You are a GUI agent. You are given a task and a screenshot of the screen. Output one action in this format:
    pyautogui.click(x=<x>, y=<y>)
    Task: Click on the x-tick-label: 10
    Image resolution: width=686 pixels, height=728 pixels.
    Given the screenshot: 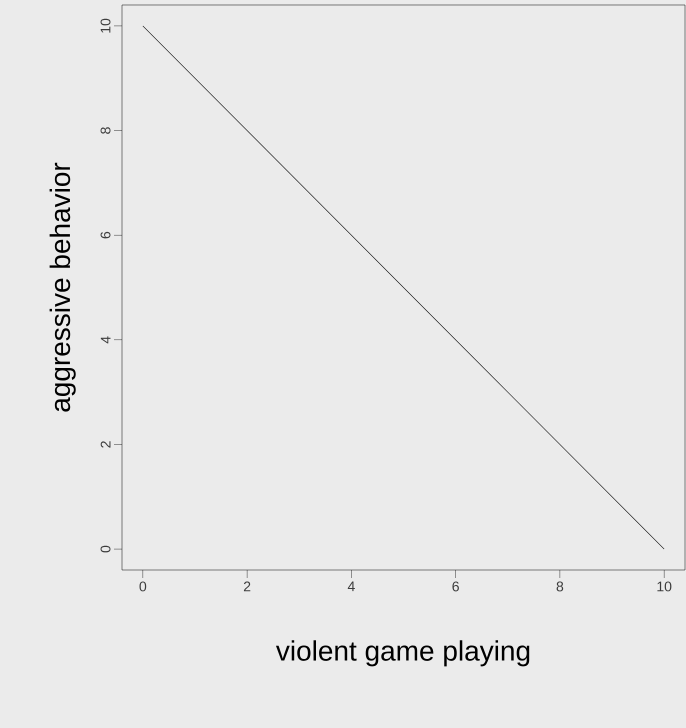 What is the action you would take?
    pyautogui.click(x=664, y=587)
    